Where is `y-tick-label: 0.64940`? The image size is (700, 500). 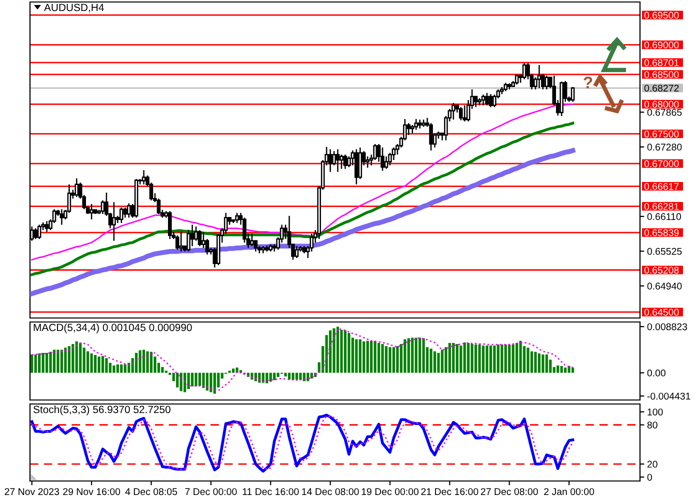
y-tick-label: 0.64940 is located at coordinates (664, 286).